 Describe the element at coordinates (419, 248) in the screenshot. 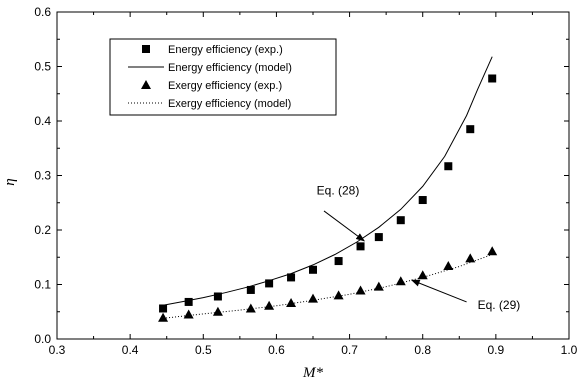

I see `annotation-layer: Eq. (28) Eq. (29)` at that location.